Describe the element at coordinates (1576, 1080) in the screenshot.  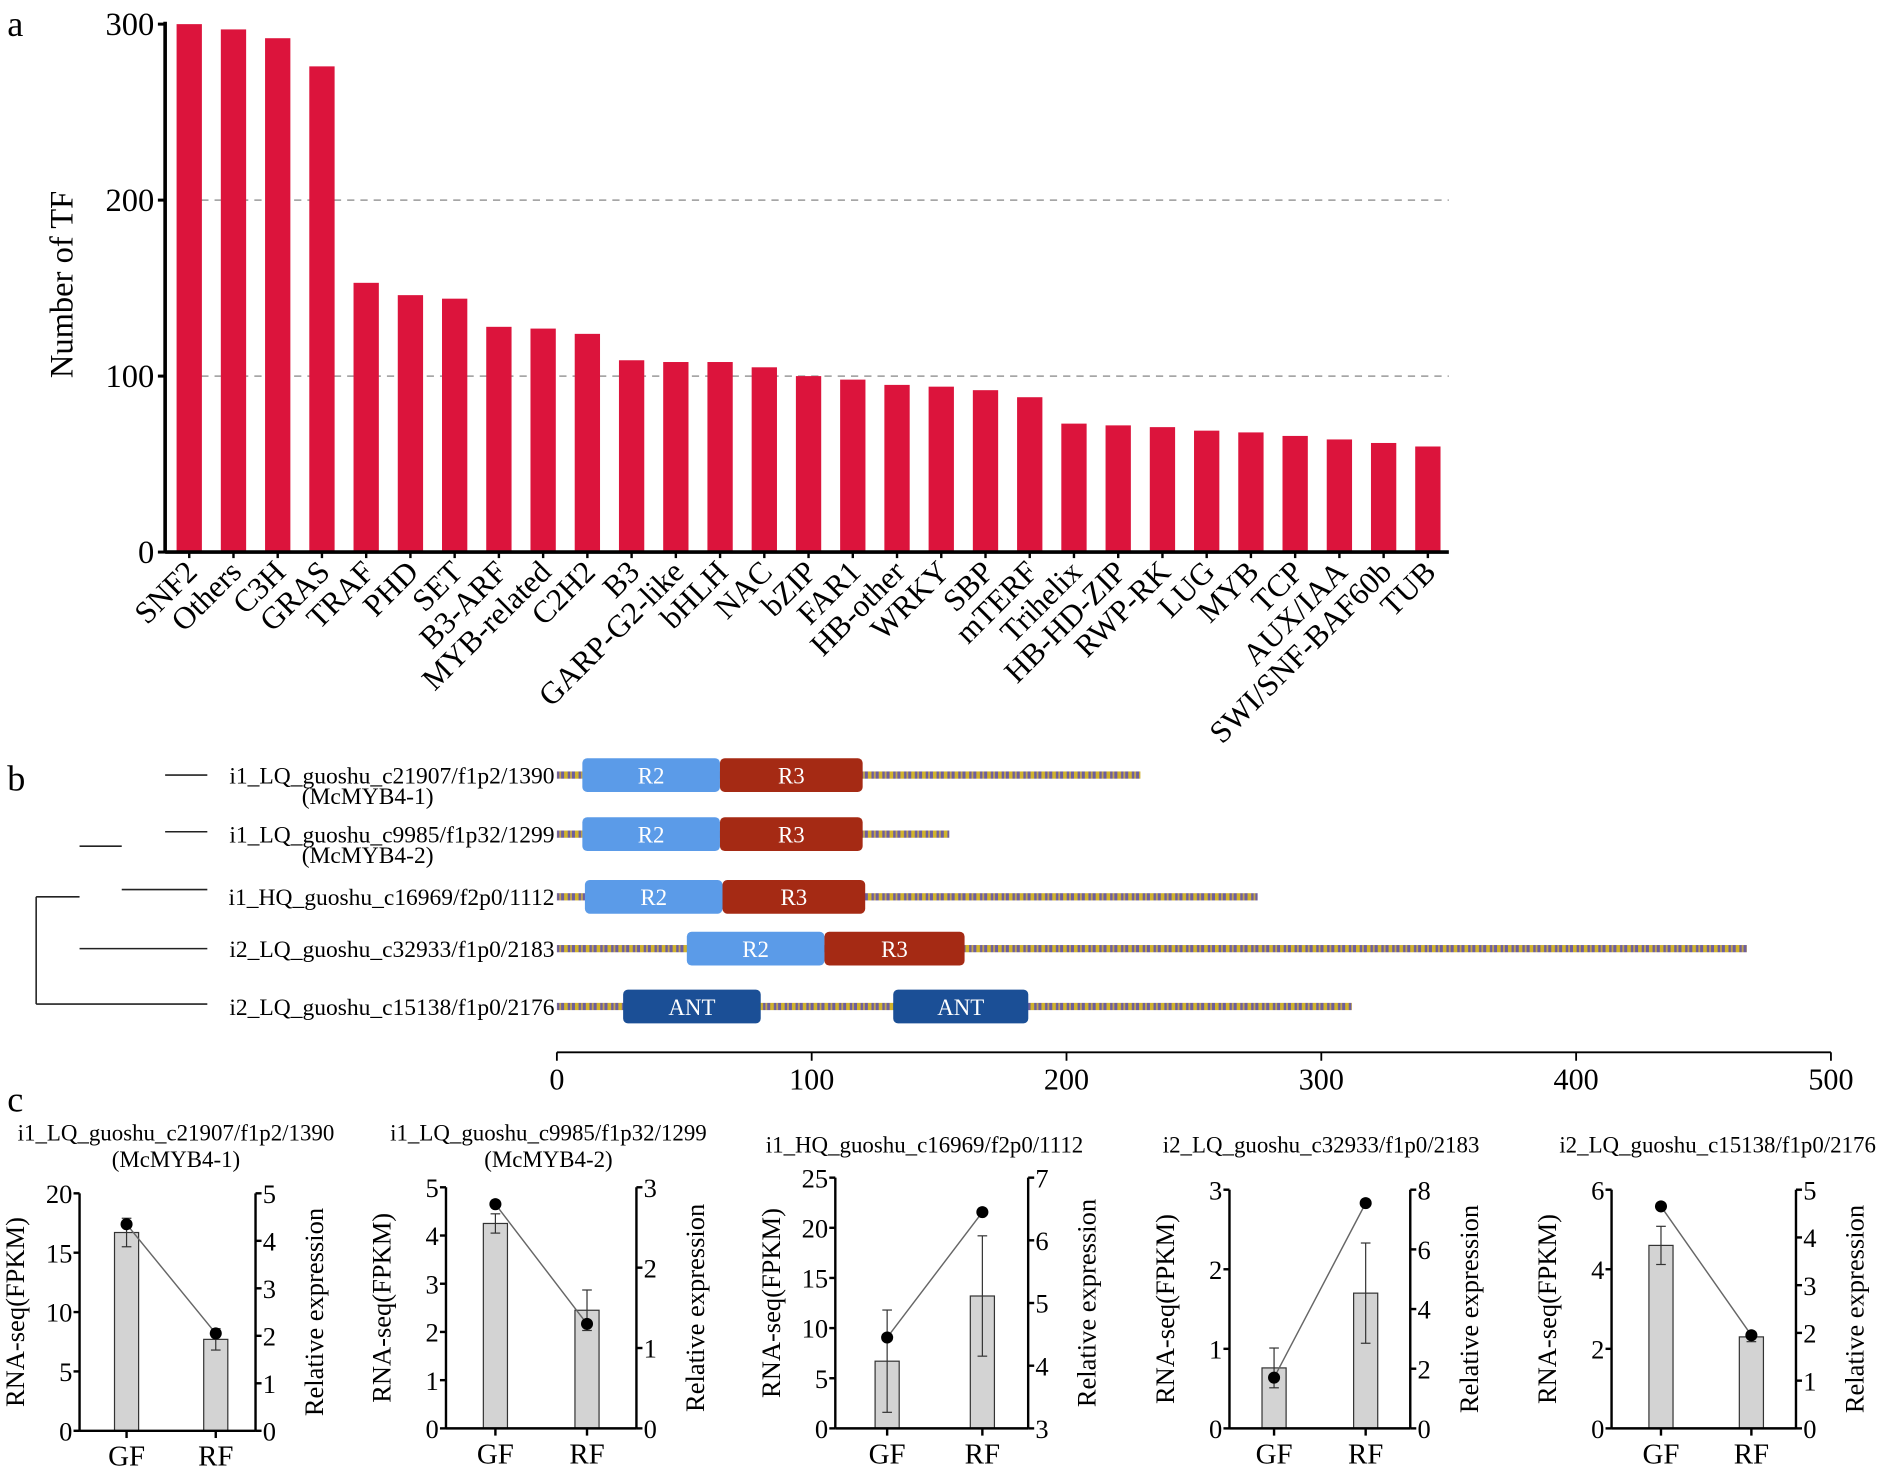
I see `length-tick-label: 400` at that location.